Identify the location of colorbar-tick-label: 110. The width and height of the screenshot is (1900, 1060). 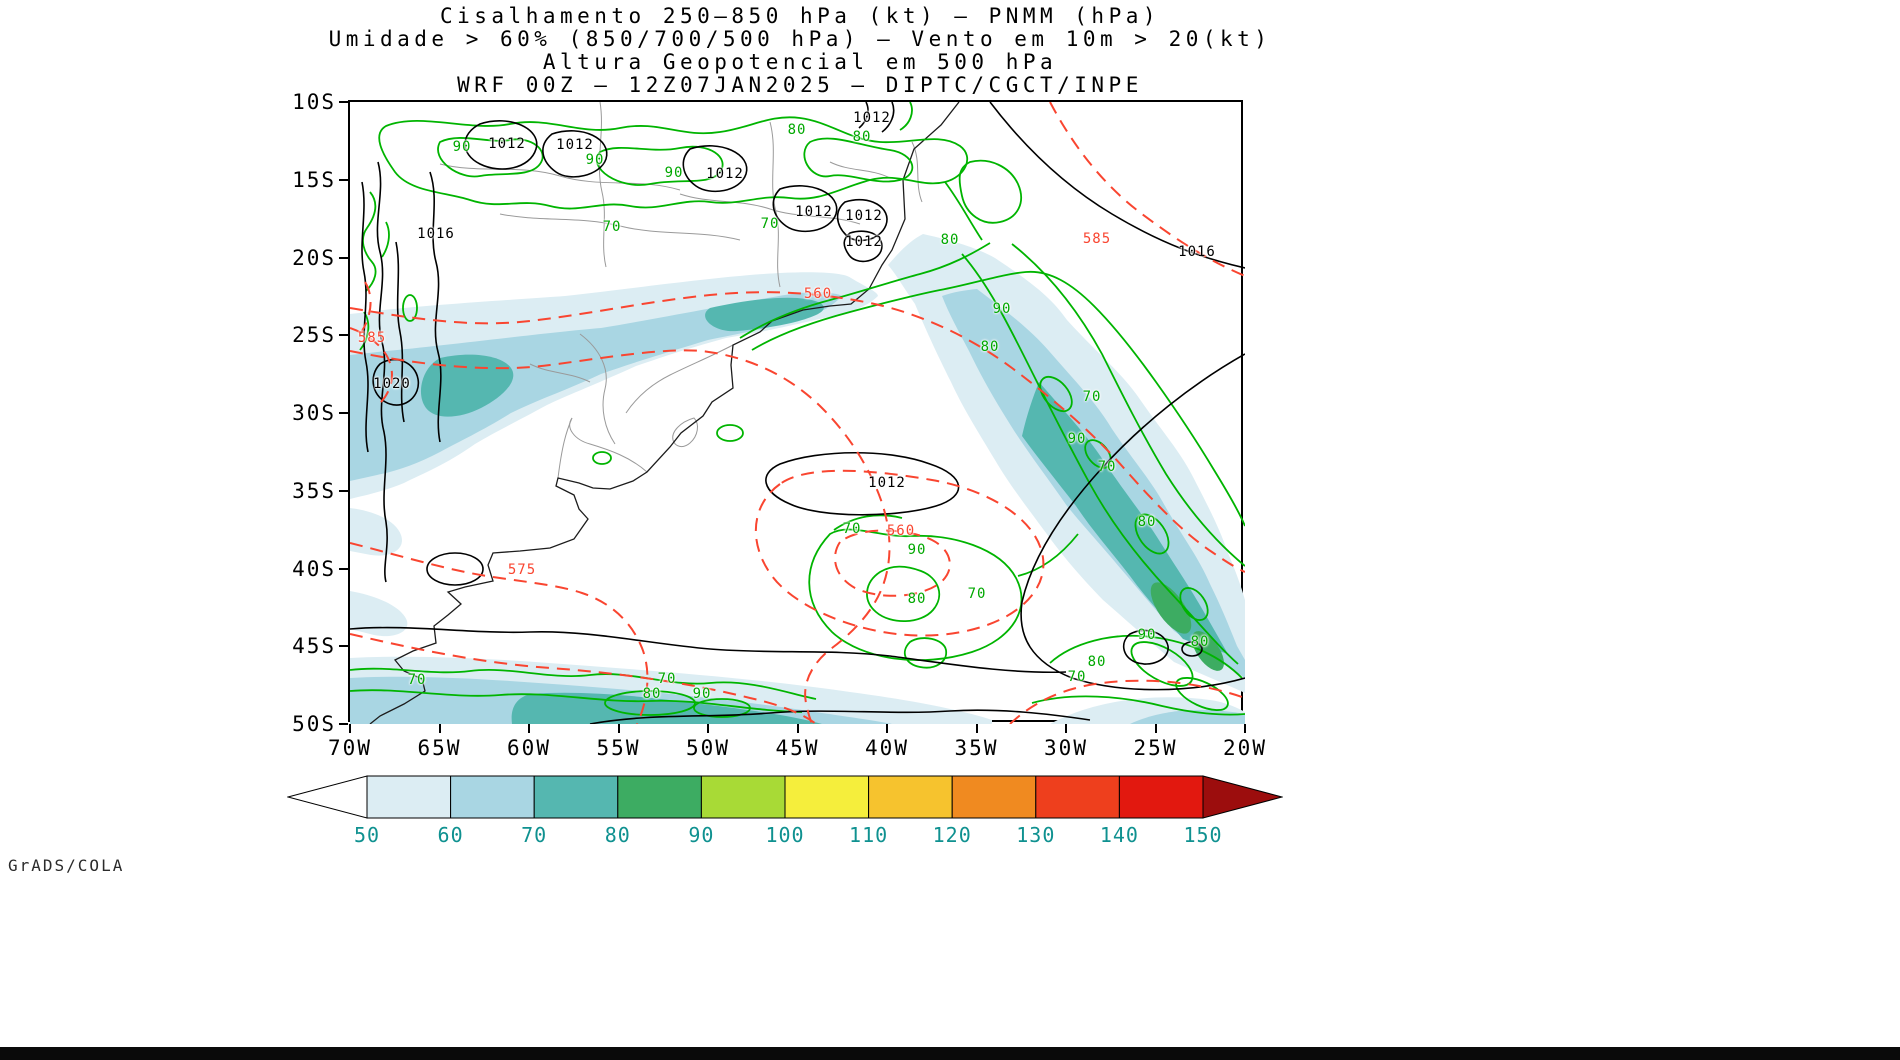
(869, 835).